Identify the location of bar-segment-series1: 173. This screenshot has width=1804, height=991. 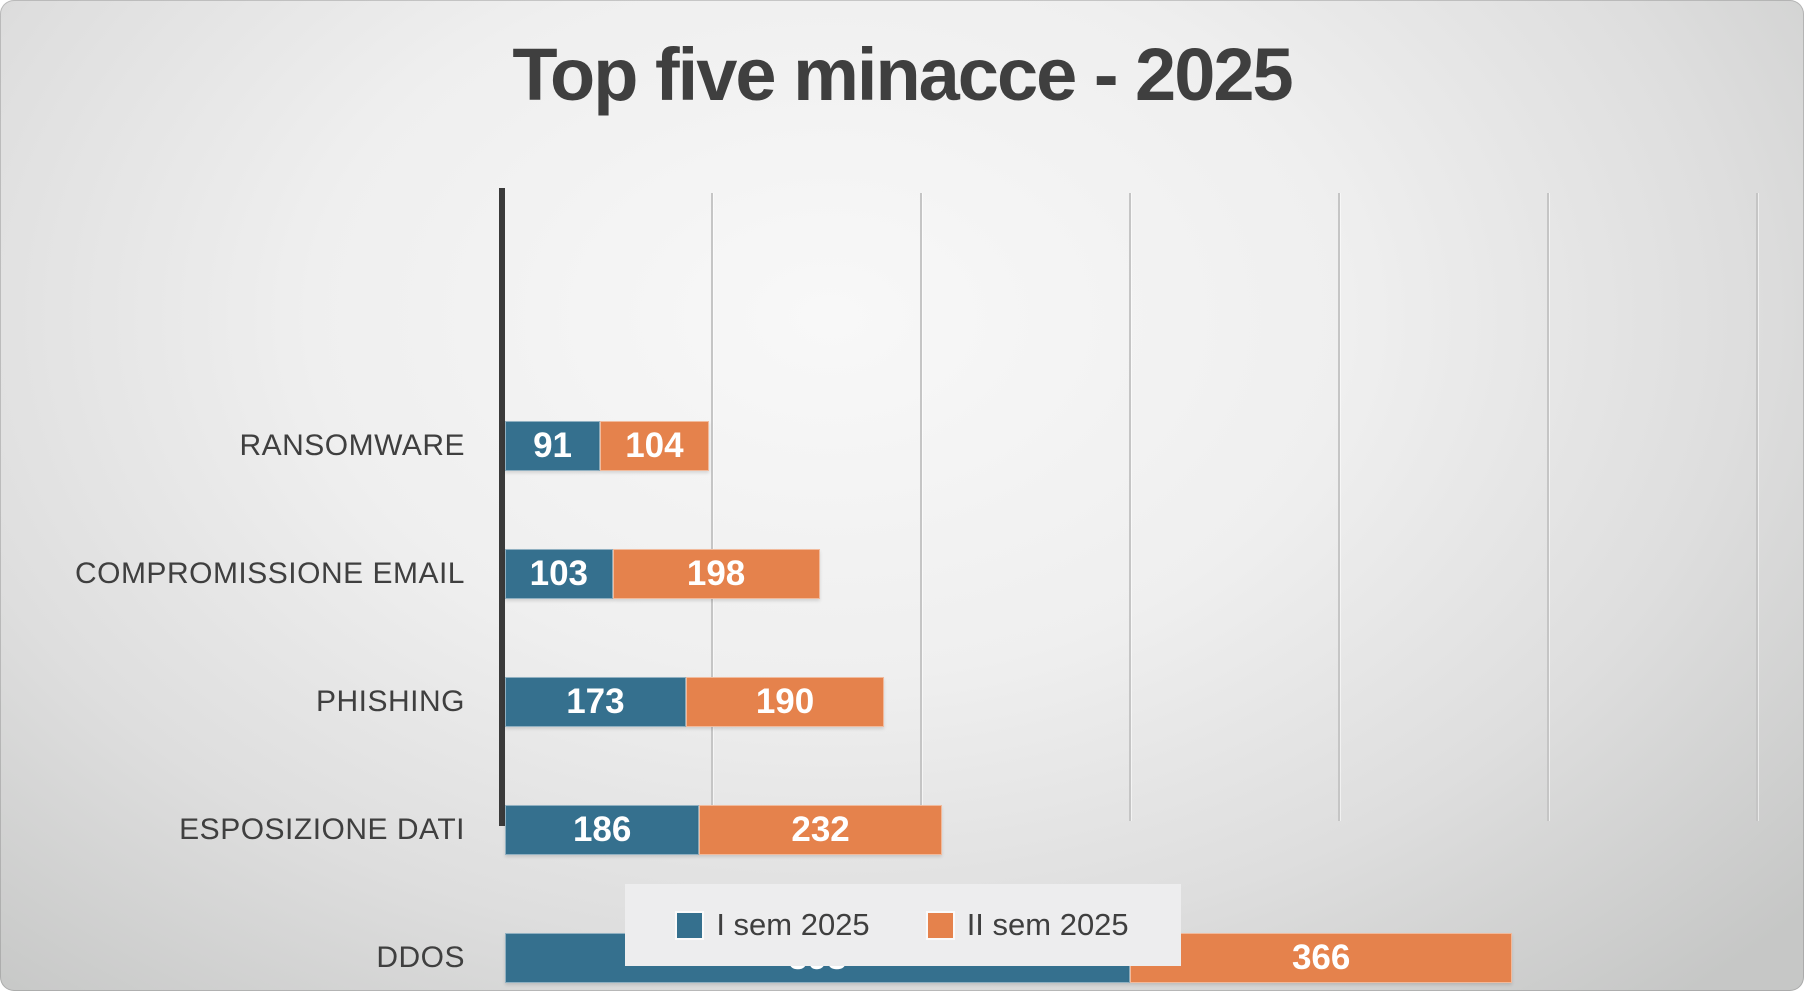
(595, 702).